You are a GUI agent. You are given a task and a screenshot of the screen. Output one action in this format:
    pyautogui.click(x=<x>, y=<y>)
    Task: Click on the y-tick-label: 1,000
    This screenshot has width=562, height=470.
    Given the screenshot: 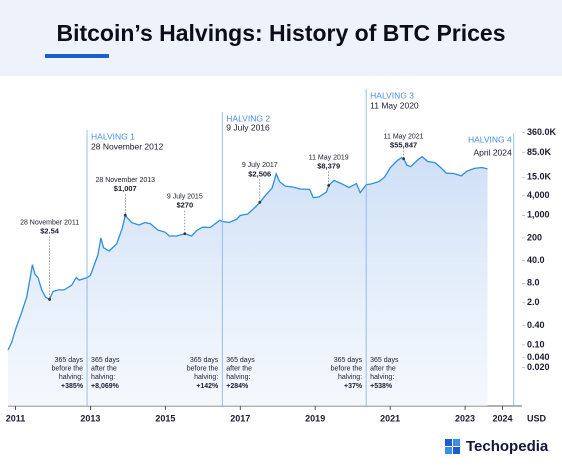 What is the action you would take?
    pyautogui.click(x=538, y=215)
    